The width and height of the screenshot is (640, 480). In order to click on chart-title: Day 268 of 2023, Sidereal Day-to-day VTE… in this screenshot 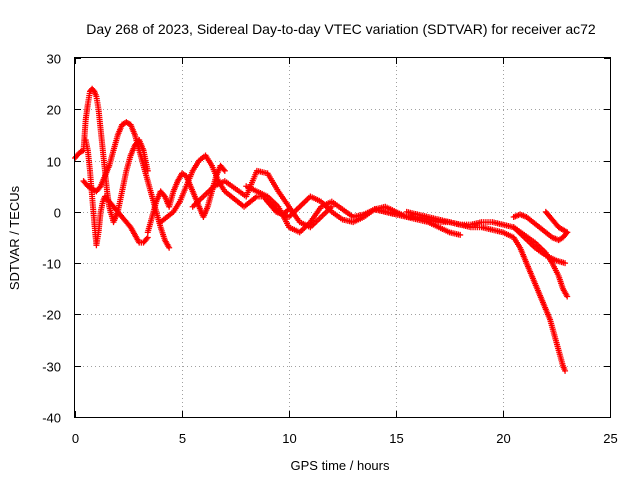, I will do `click(341, 29)`.